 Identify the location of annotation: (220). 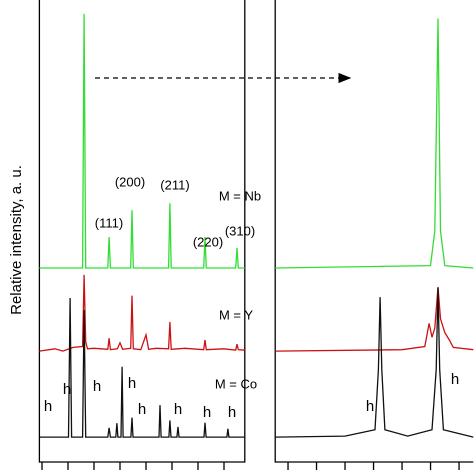
(208, 241).